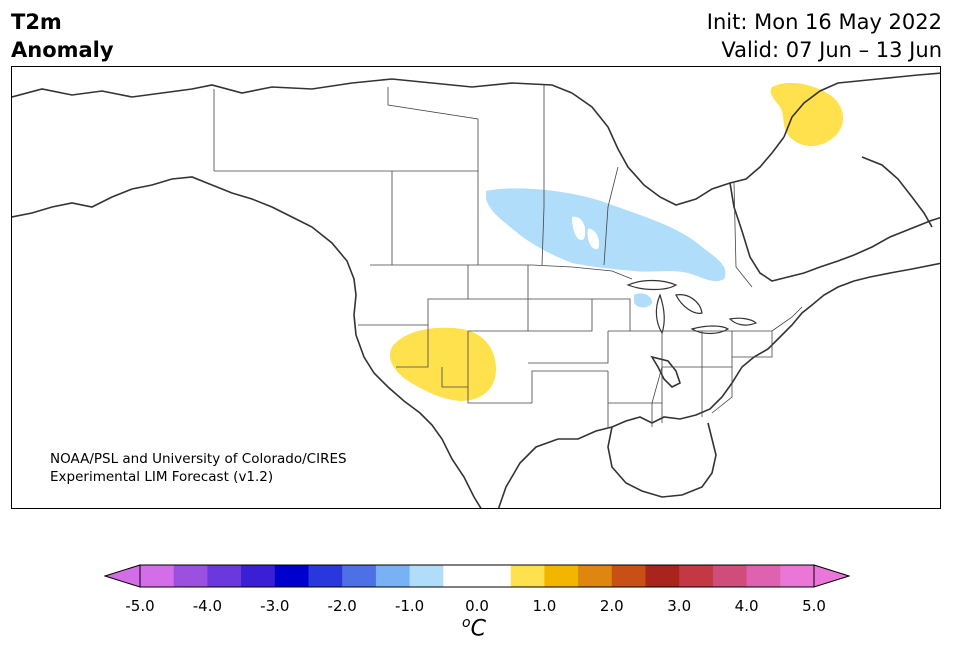  What do you see at coordinates (477, 606) in the screenshot?
I see `colorbar-tick-label: 0.0` at bounding box center [477, 606].